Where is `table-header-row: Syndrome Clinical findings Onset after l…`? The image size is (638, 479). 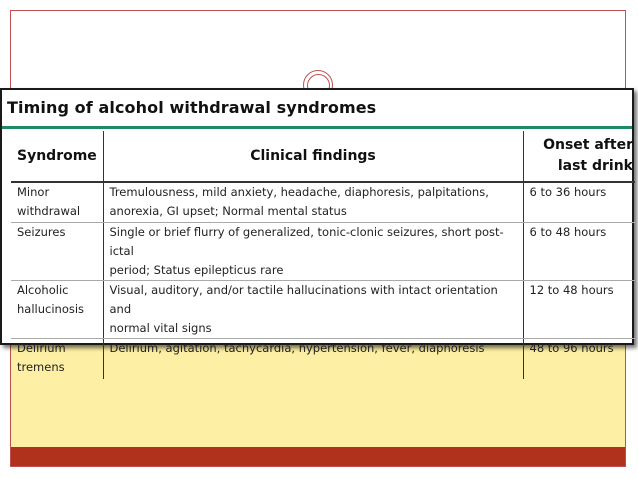 table-header-row: Syndrome Clinical findings Onset after l… is located at coordinates (323, 157).